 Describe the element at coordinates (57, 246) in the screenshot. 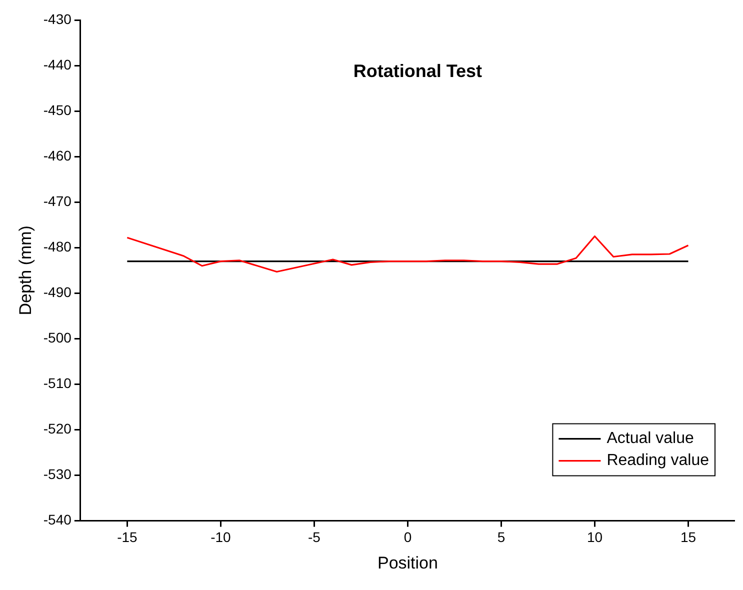

I see `y-tick-label: -480` at that location.